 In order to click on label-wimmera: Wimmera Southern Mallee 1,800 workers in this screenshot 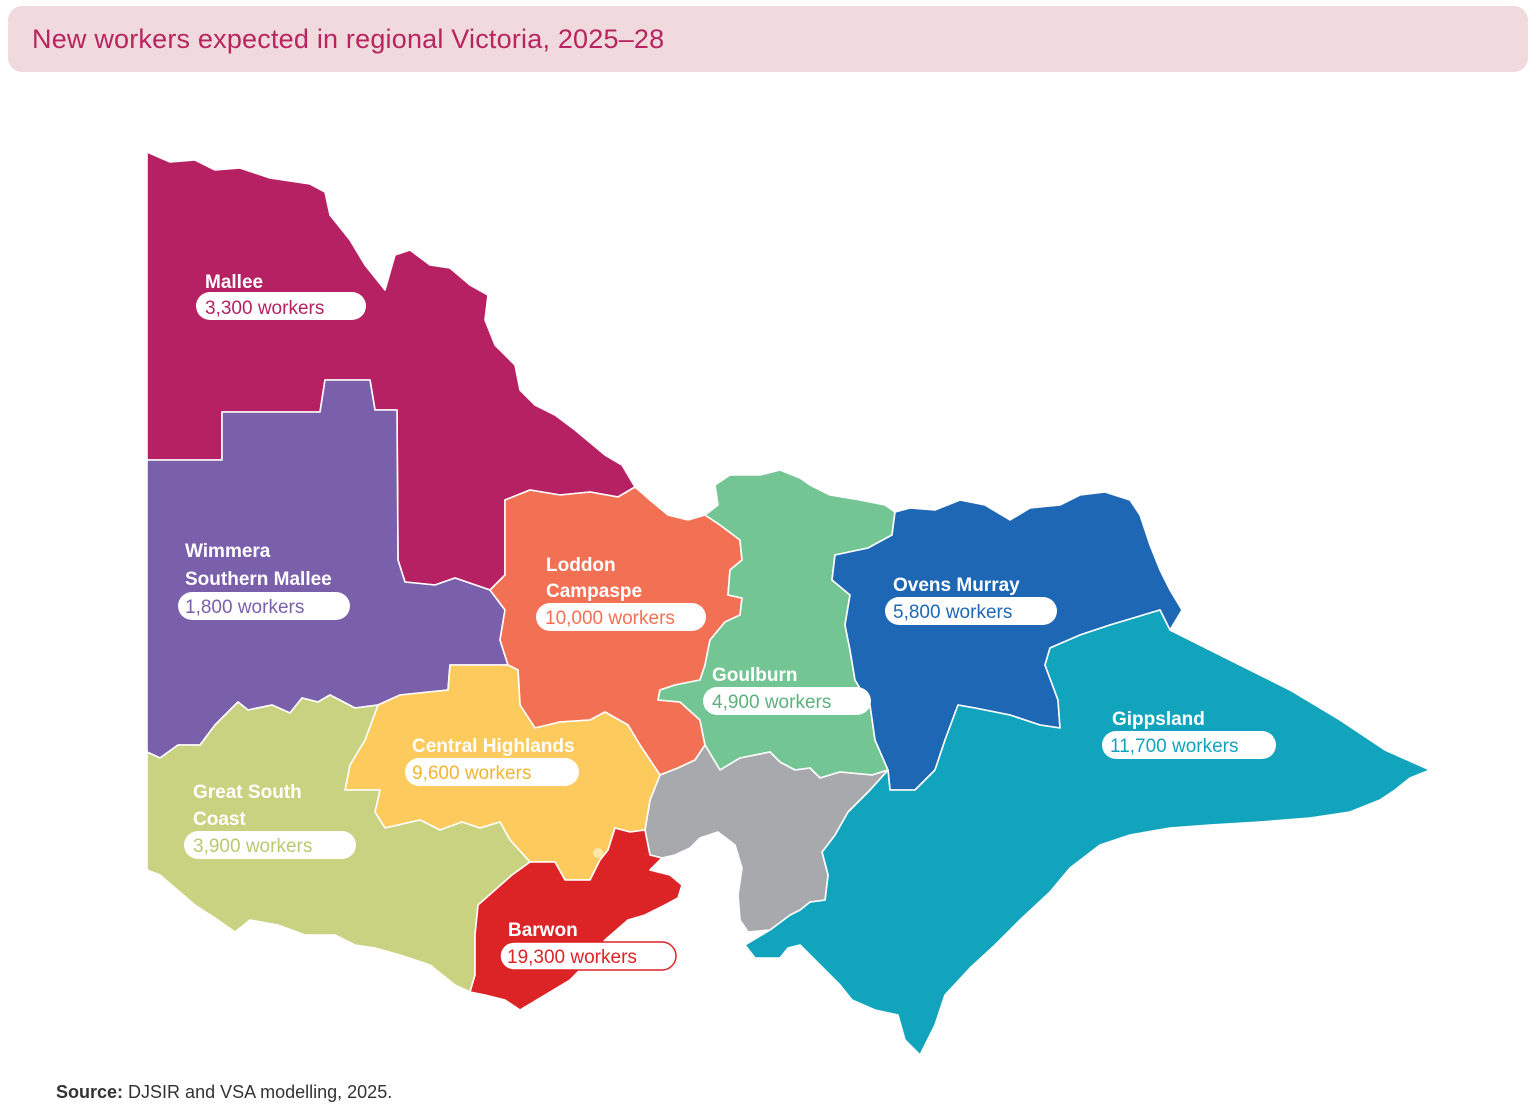, I will do `click(264, 580)`.